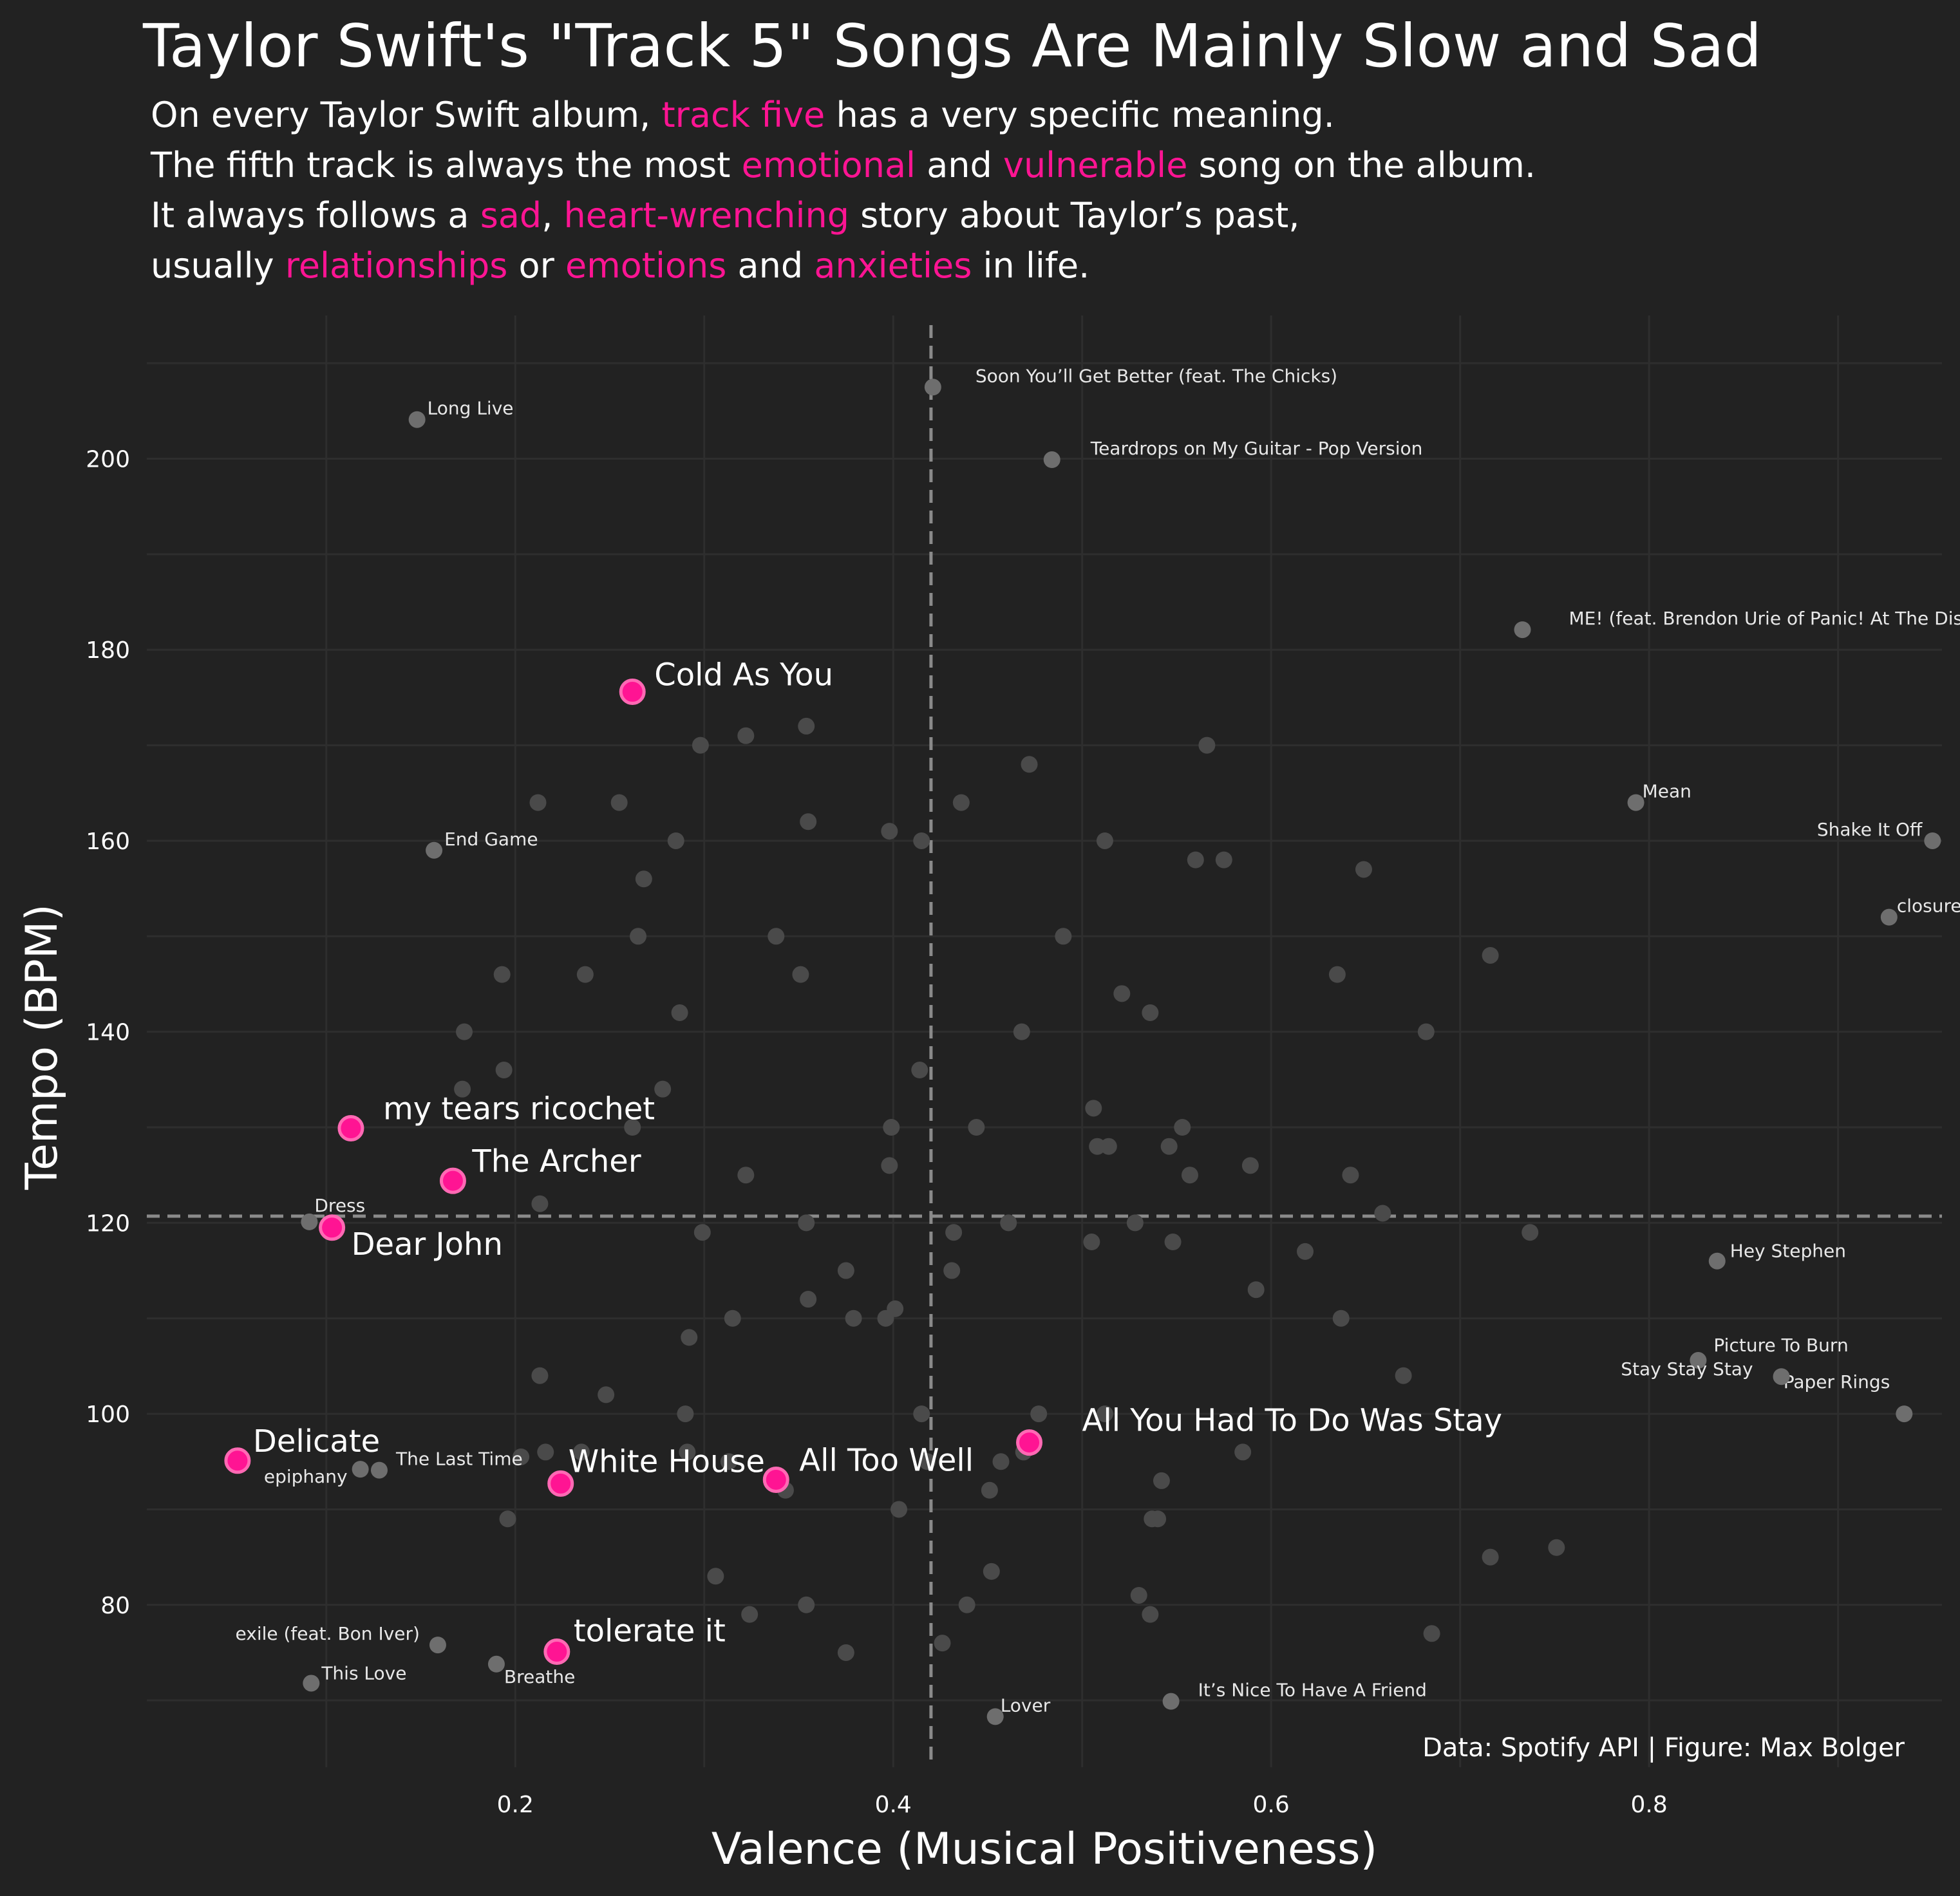 This screenshot has width=1960, height=1896. I want to click on y-tick-label: 80, so click(115, 1606).